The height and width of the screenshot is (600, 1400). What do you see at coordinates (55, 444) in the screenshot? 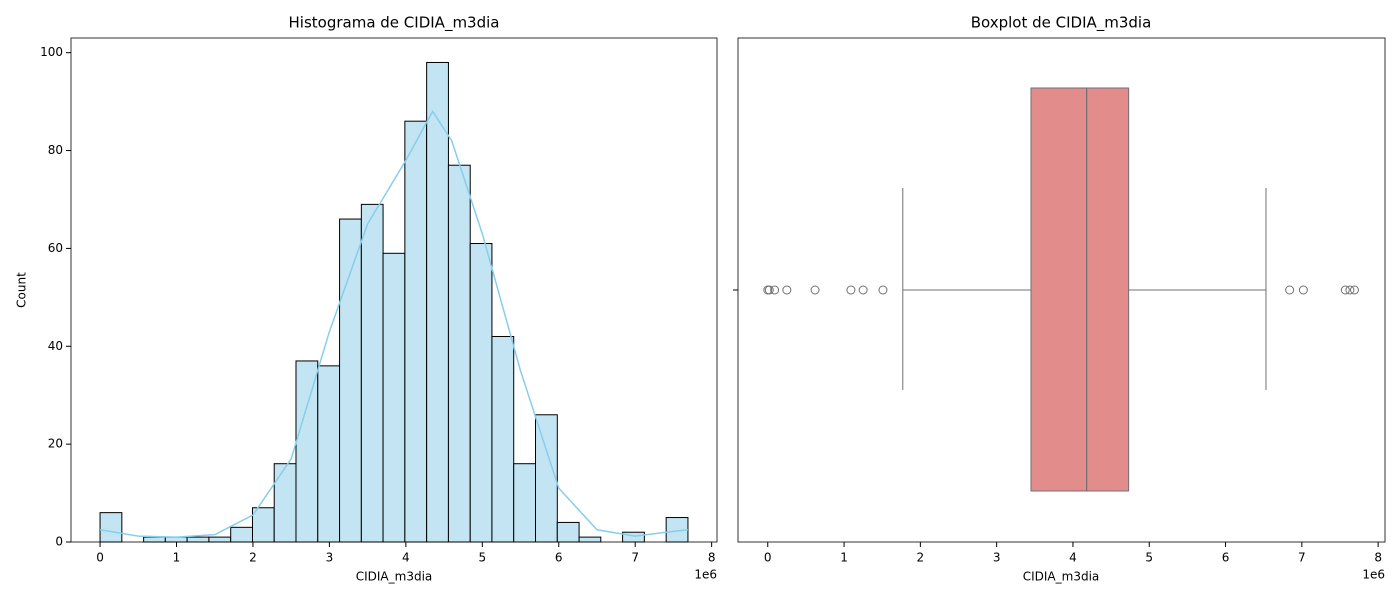
I see `y-tick-label: 20` at bounding box center [55, 444].